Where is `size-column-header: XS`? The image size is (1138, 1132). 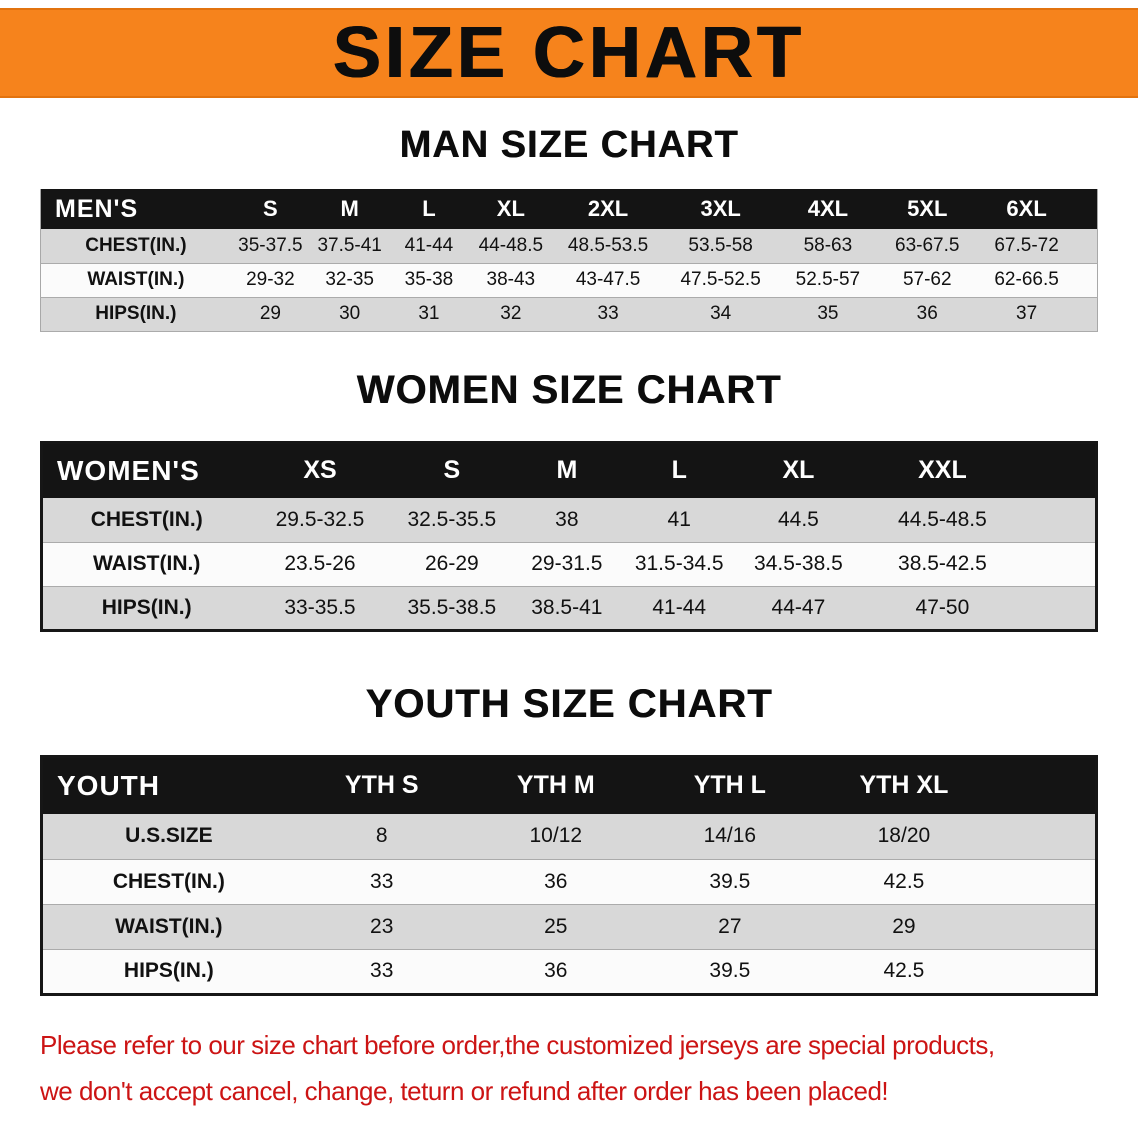 size-column-header: XS is located at coordinates (320, 470).